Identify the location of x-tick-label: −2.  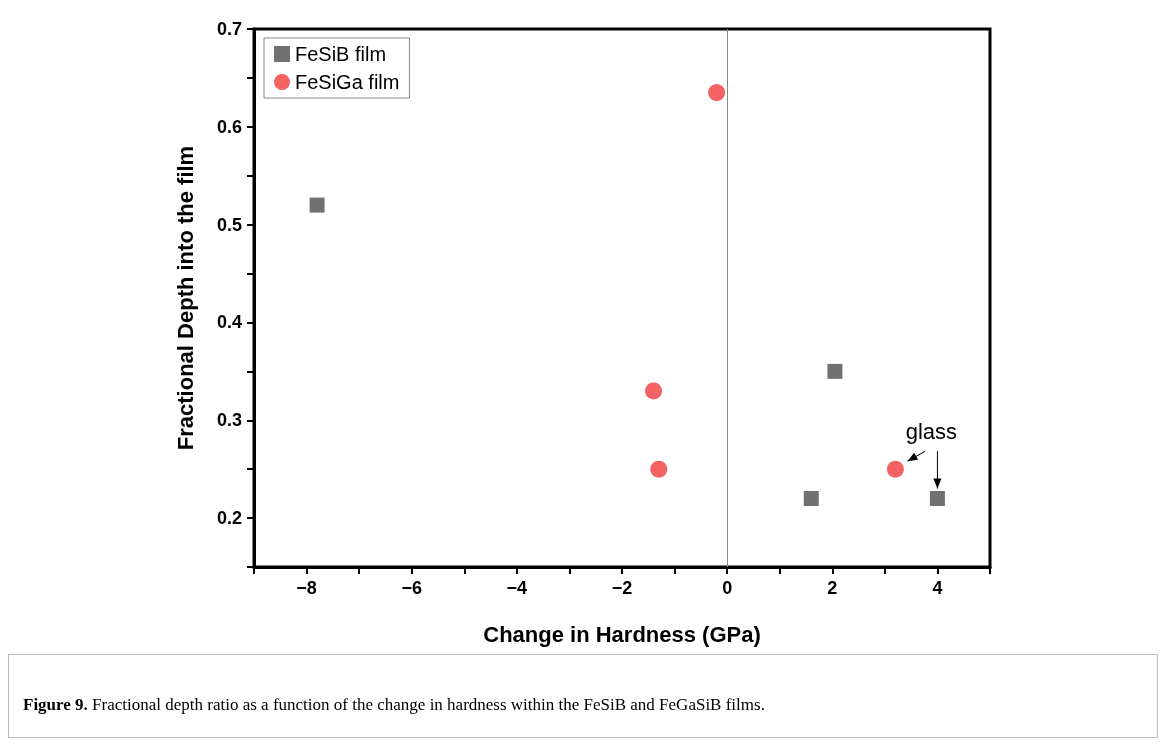
(622, 588).